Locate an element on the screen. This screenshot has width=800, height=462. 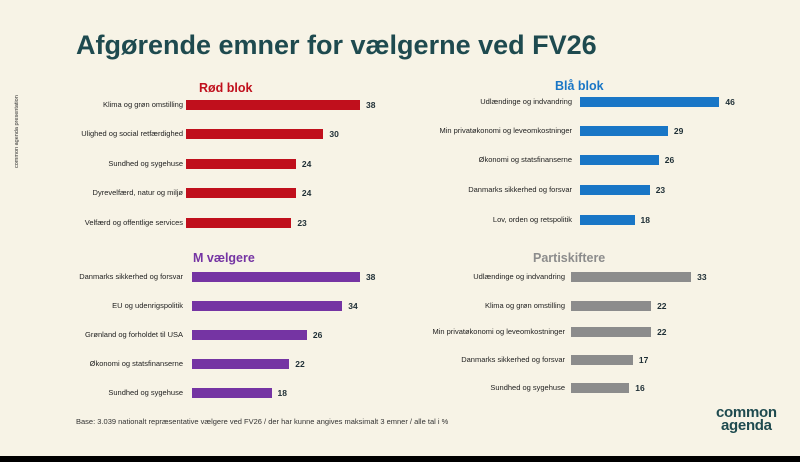
data-label: 29 is located at coordinates (678, 131).